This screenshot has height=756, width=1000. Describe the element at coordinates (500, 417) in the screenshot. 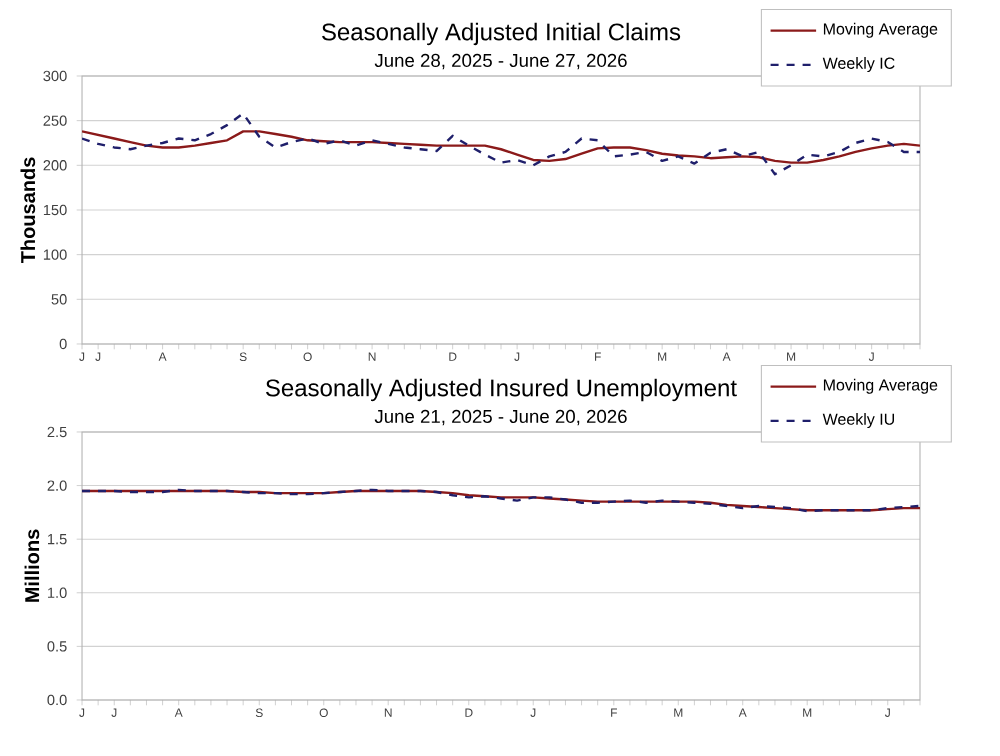

I see `chart-subtitle: June 21, 2025 - June 20, 2026` at that location.